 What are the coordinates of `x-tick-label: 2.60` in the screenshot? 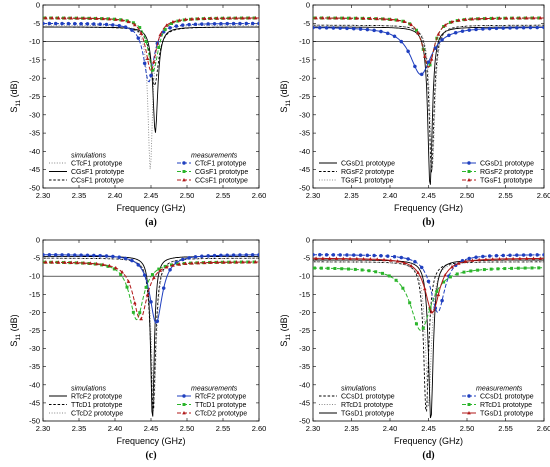 It's located at (259, 195).